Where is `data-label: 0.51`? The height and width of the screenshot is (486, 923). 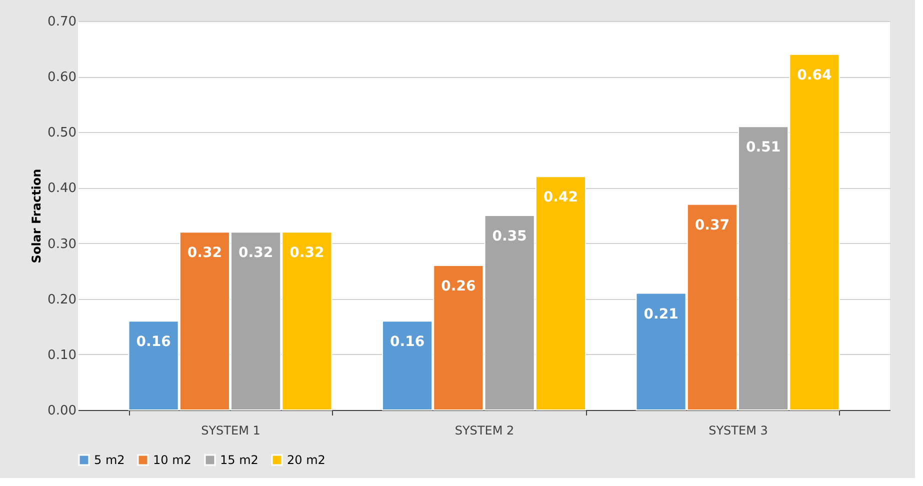 data-label: 0.51 is located at coordinates (763, 148).